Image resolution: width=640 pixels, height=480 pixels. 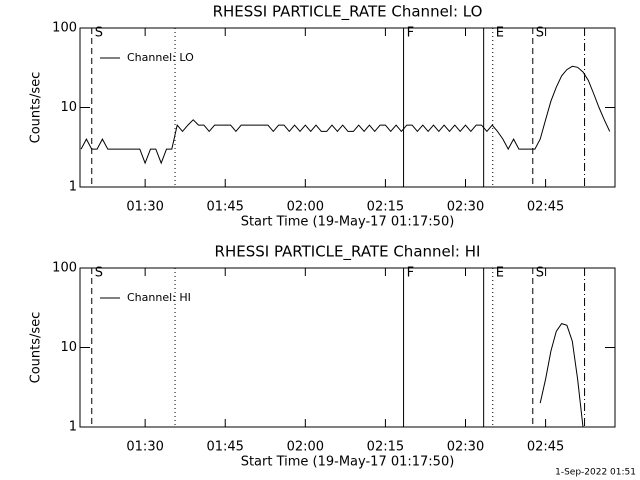 I want to click on data-line, so click(x=561, y=375).